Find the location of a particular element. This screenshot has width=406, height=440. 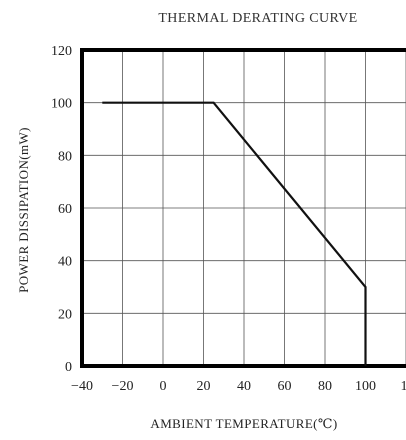

x-tick-label: 100 is located at coordinates (365, 386).